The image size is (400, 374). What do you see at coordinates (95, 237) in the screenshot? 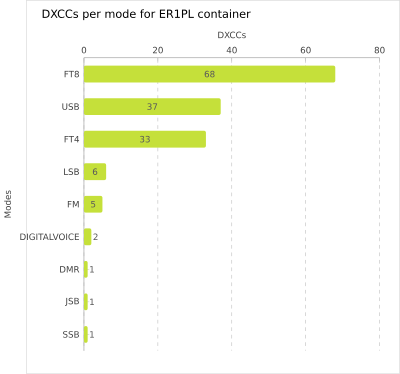
I see `data-label: 2` at bounding box center [95, 237].